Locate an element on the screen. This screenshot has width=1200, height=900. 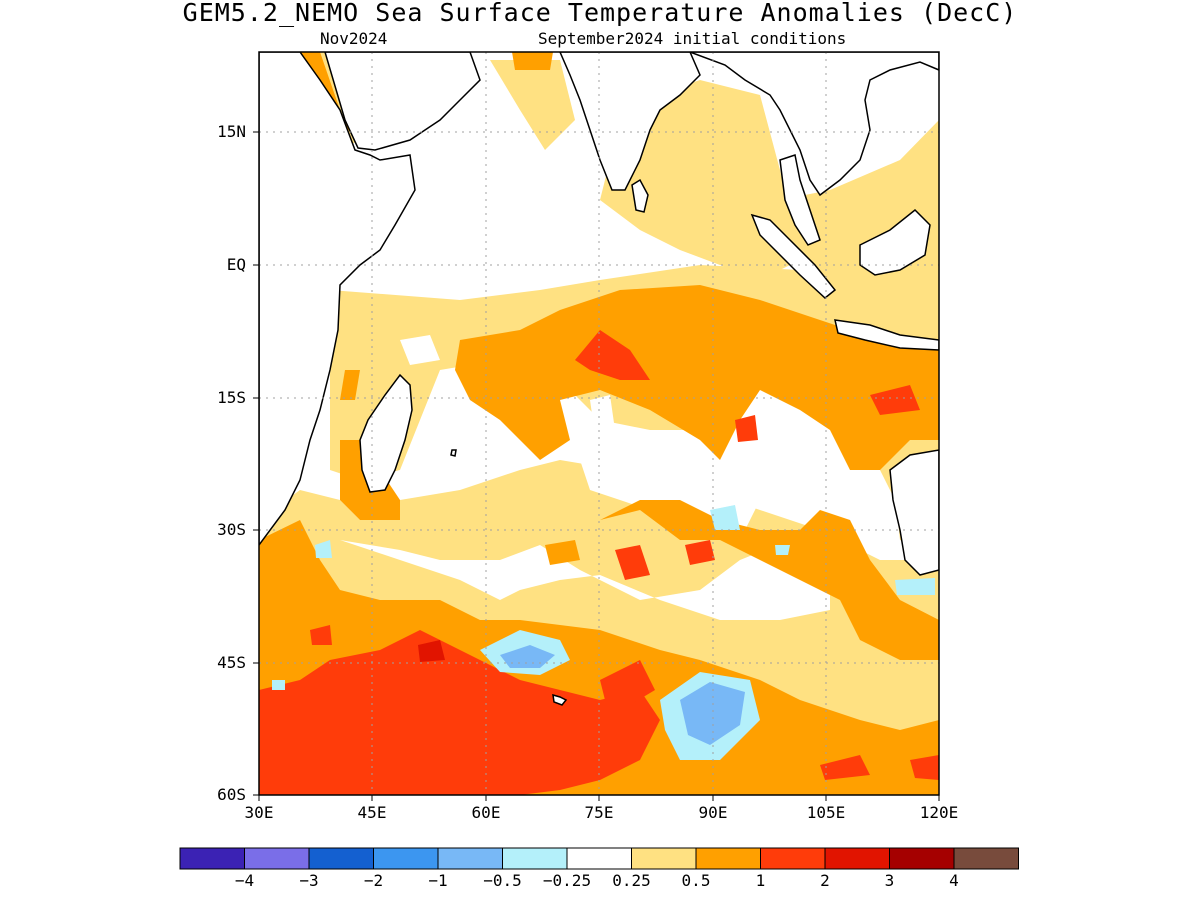
colorbar-label: −4 is located at coordinates (244, 880).